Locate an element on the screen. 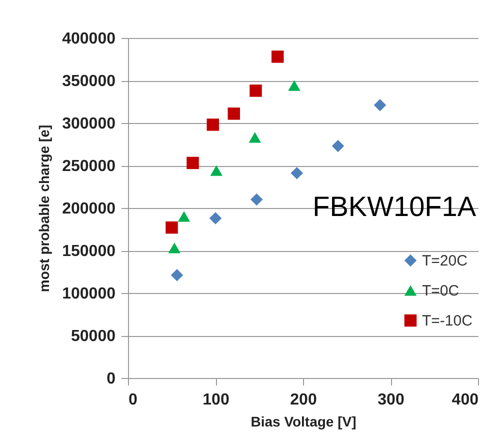  y-tick-label: 100000 is located at coordinates (89, 294).